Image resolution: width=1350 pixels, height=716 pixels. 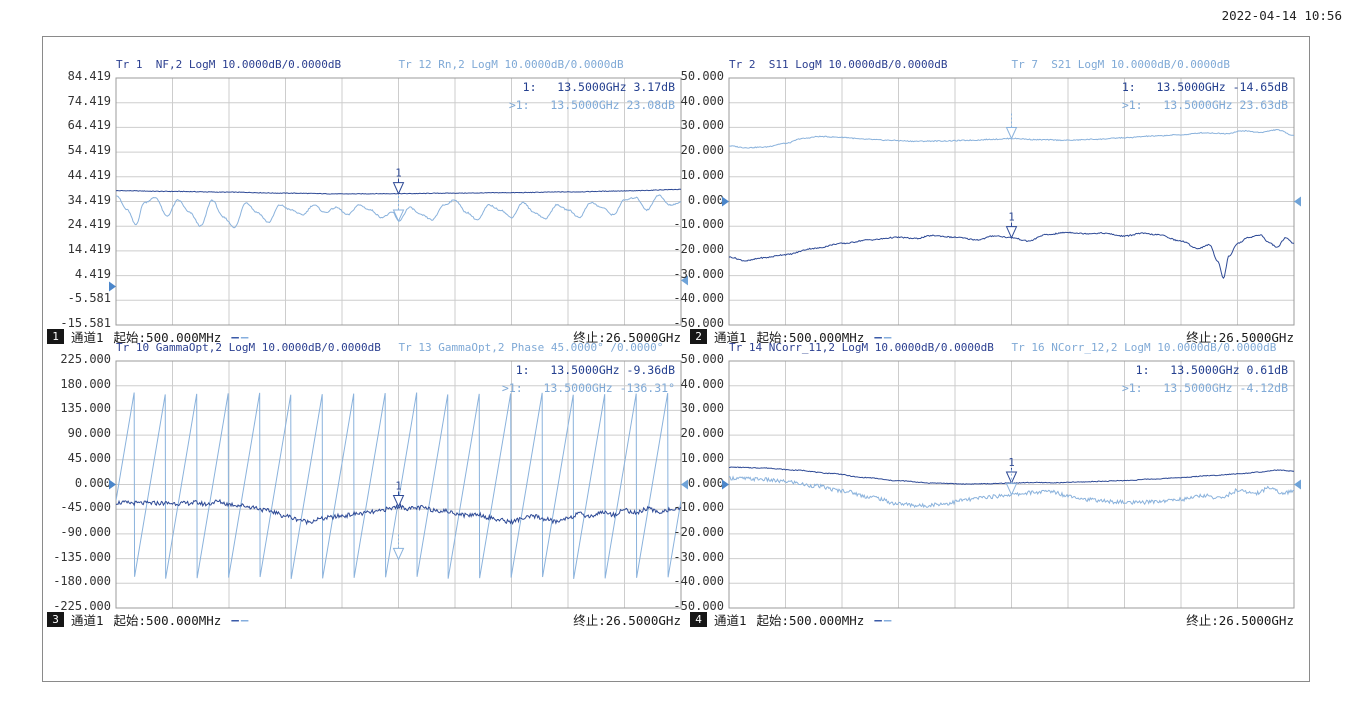 What do you see at coordinates (977, 619) in the screenshot?
I see `channel-footer: 4 通道1 起始:500.000MHz — — 终止:26.5000GHz` at bounding box center [977, 619].